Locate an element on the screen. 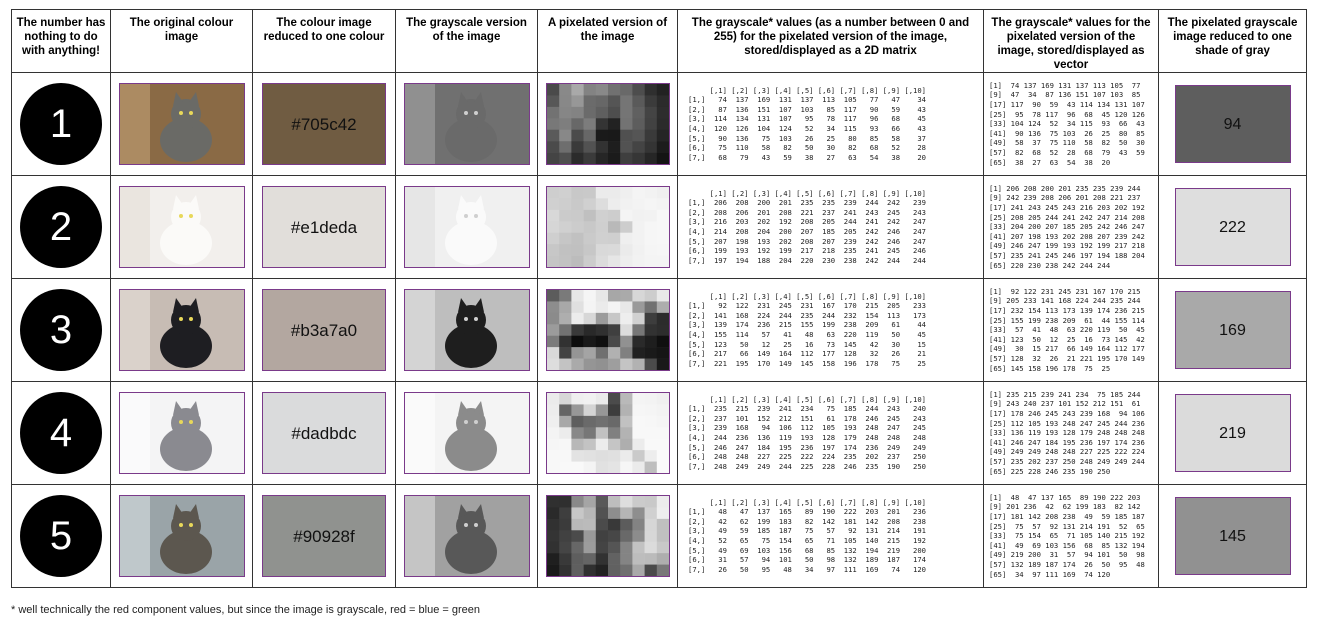 The height and width of the screenshot is (625, 1322). pixelated-image is located at coordinates (607, 536).